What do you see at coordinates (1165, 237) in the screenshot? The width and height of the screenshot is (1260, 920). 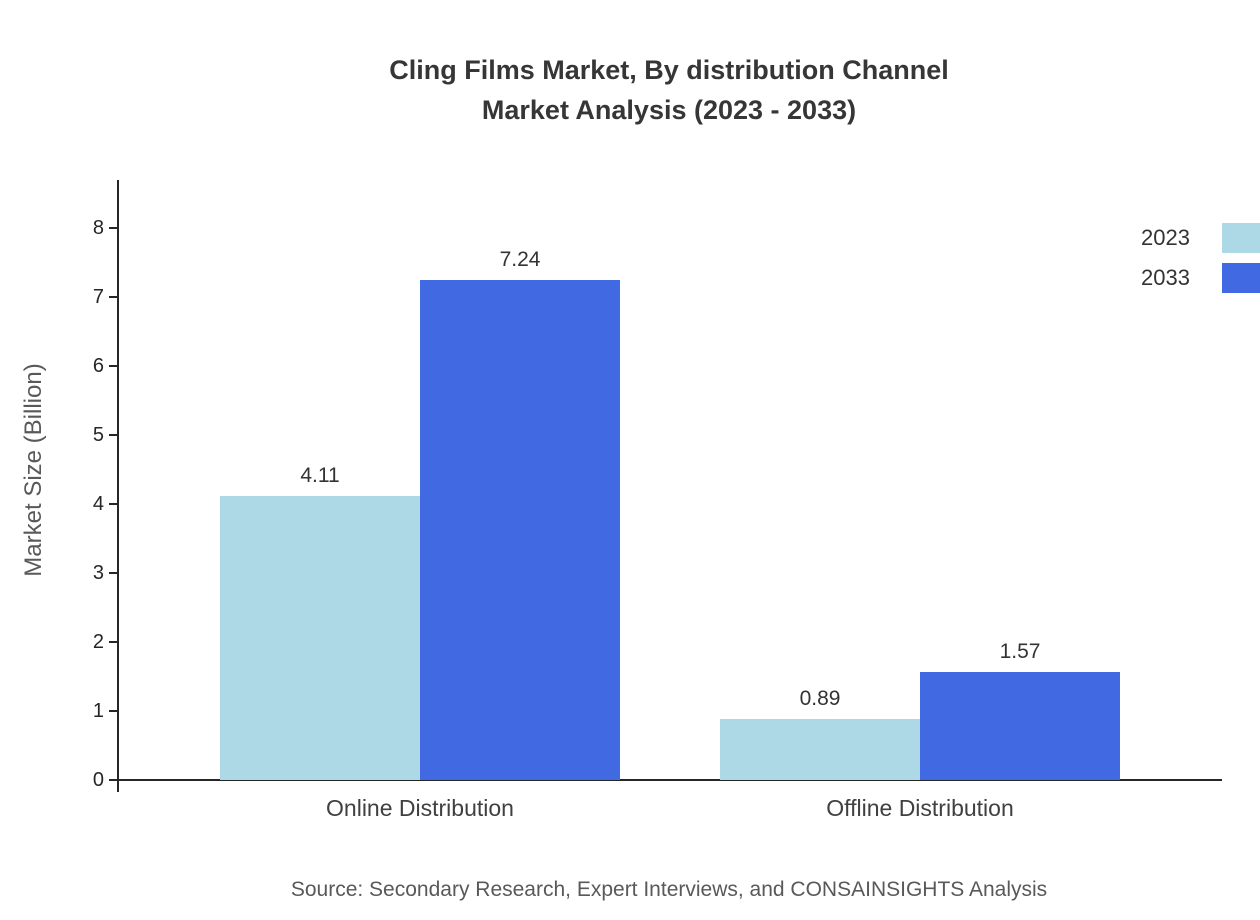 I see `legend-label-2023: 2023` at bounding box center [1165, 237].